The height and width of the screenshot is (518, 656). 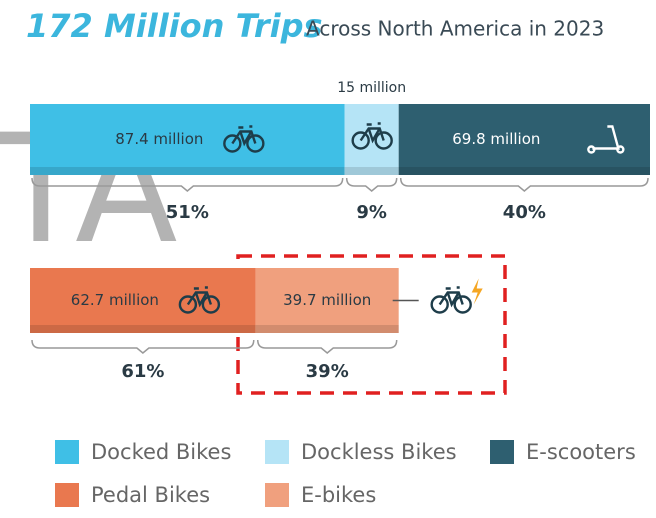 I want to click on share-label: 9%, so click(x=371, y=212).